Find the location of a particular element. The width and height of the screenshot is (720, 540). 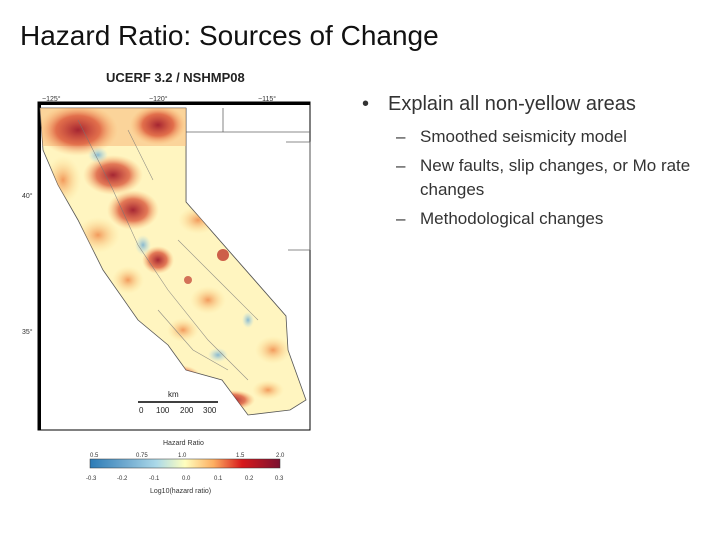

lat-label-40: 40° is located at coordinates (27, 196).